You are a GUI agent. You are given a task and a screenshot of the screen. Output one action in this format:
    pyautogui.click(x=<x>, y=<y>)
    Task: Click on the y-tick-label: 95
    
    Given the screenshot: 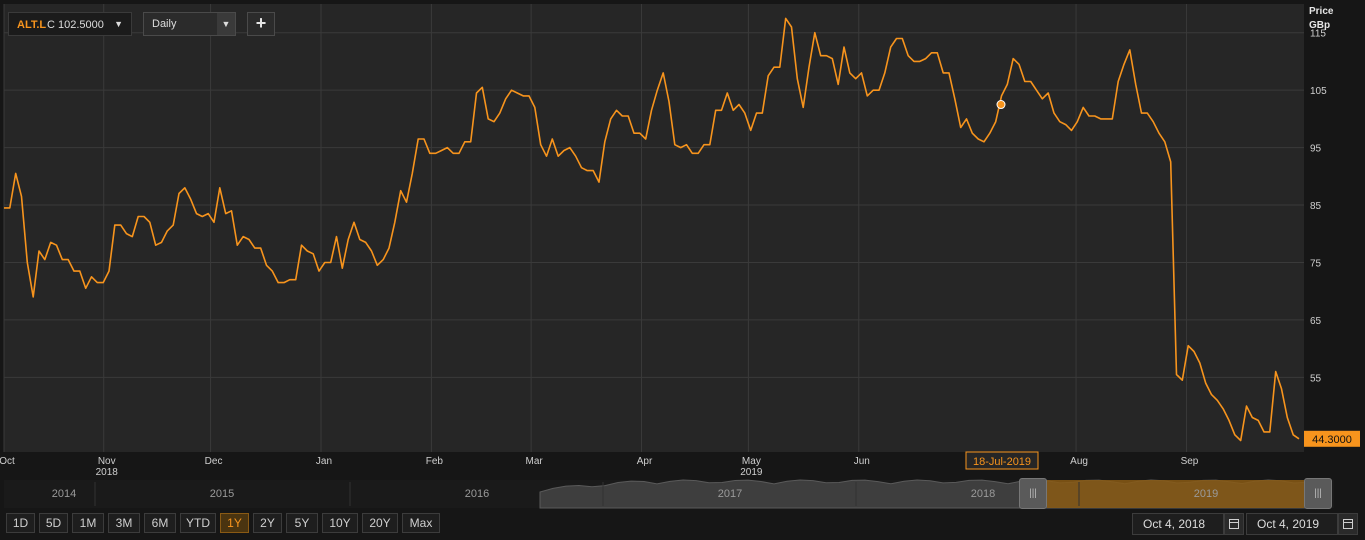 What is the action you would take?
    pyautogui.click(x=1316, y=149)
    